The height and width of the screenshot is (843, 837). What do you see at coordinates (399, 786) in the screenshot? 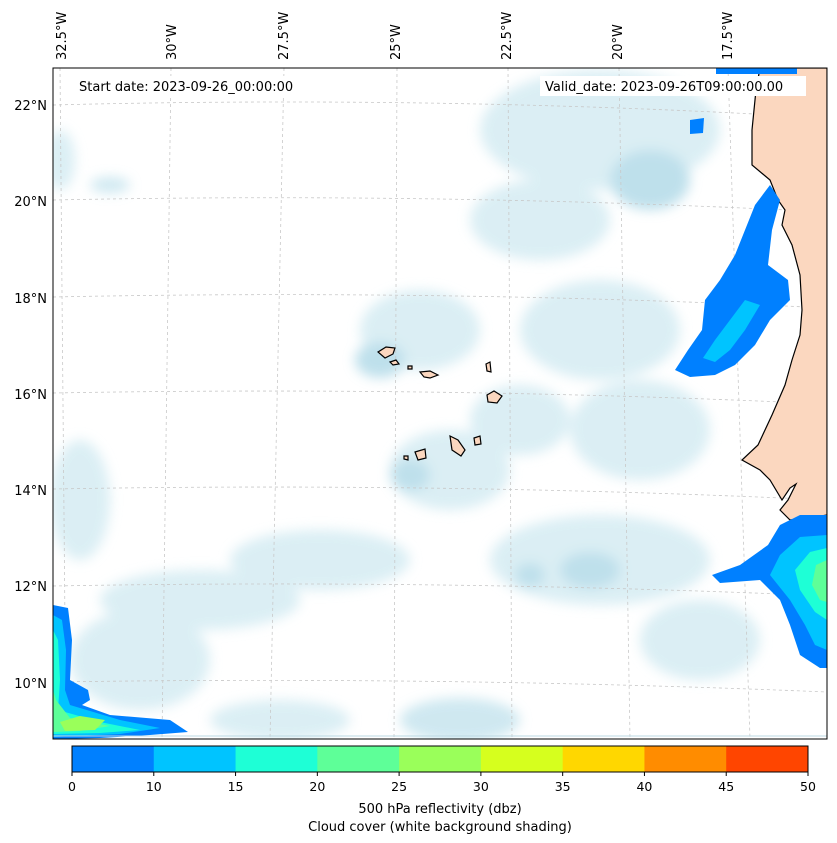
I see `colorbar-tick-label: 25` at bounding box center [399, 786].